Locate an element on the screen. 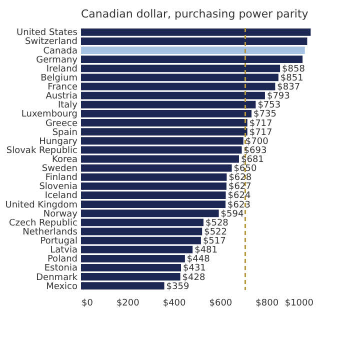  data-label: $528 is located at coordinates (217, 223).